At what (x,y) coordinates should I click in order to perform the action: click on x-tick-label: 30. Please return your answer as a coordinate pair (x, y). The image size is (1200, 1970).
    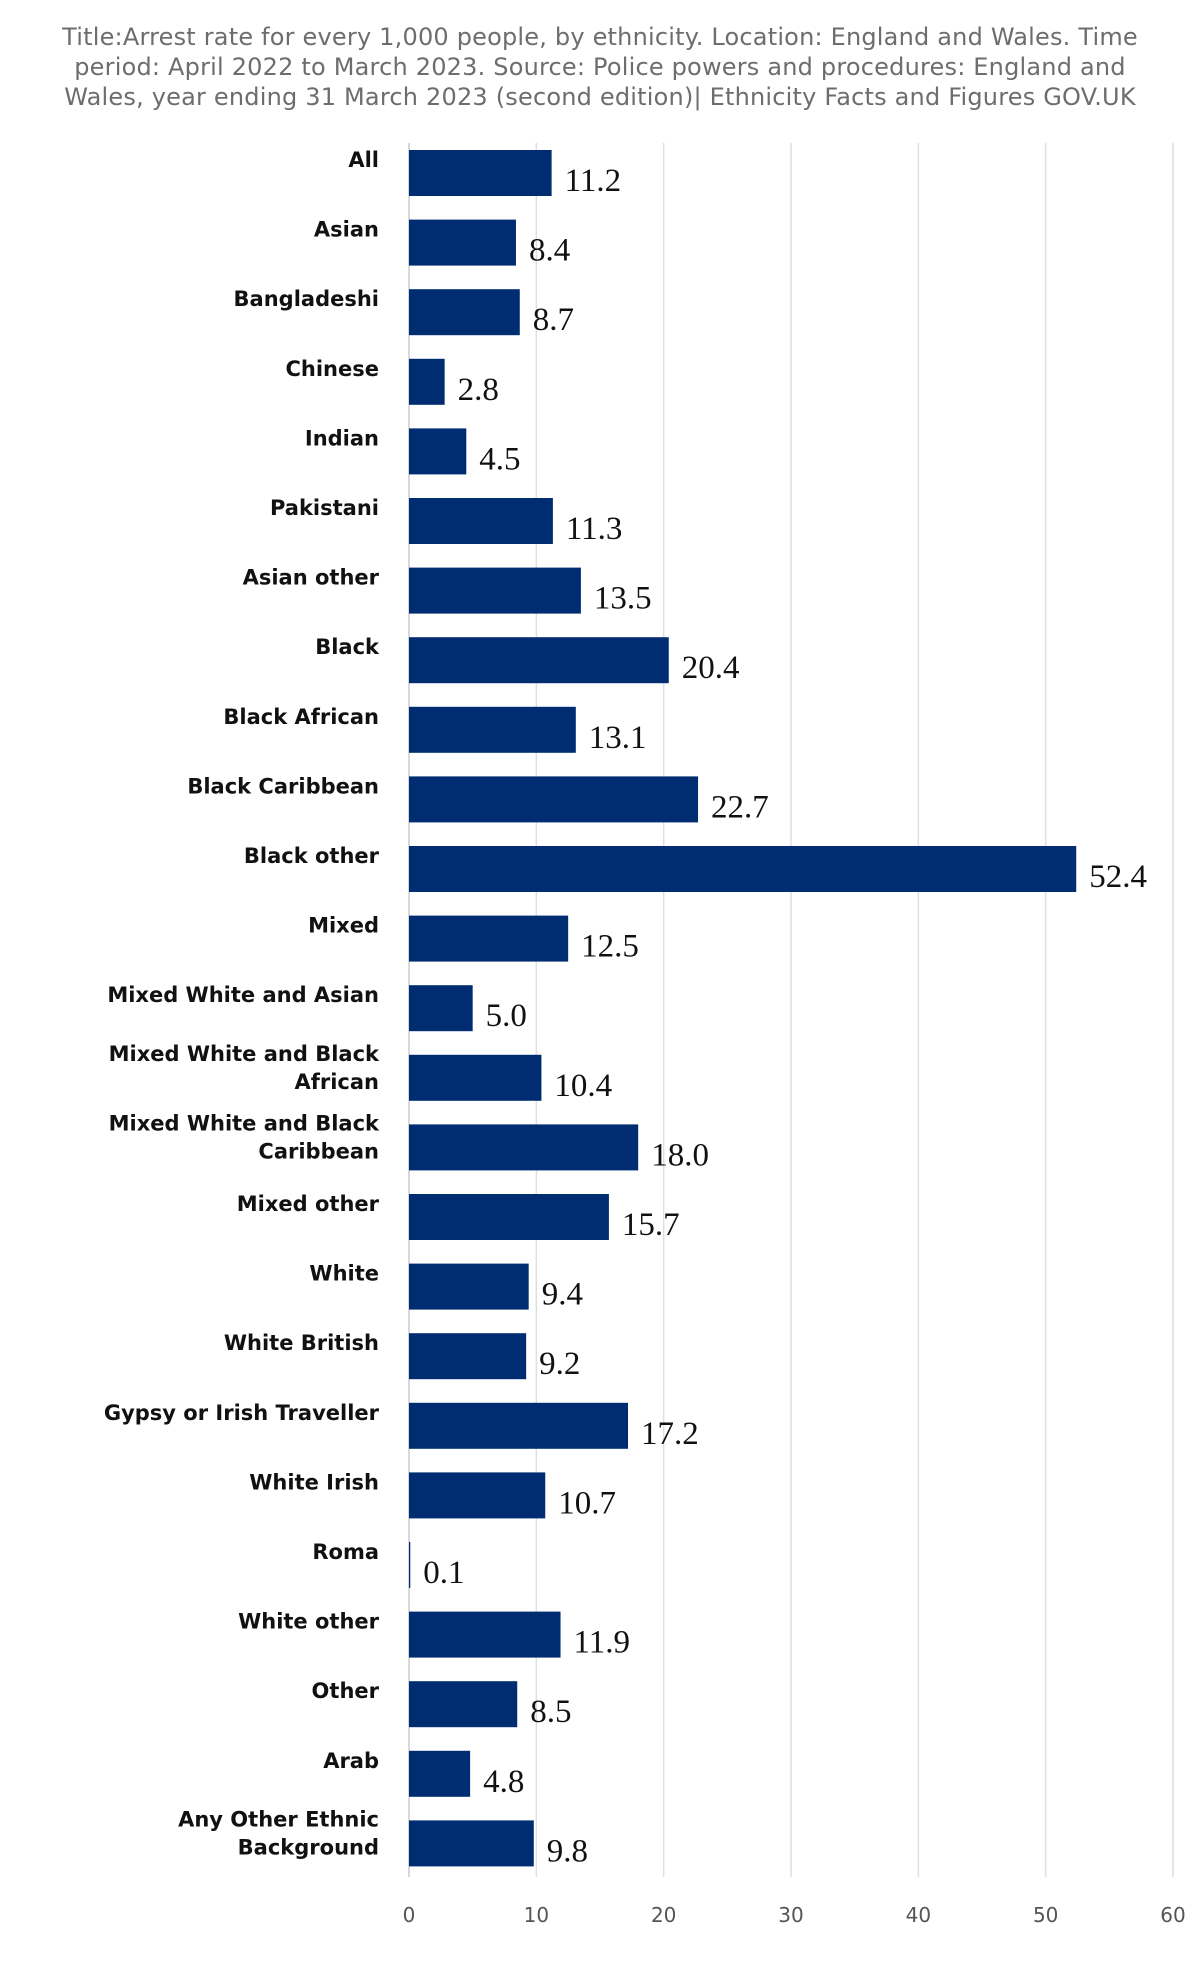
    Looking at the image, I should click on (790, 1915).